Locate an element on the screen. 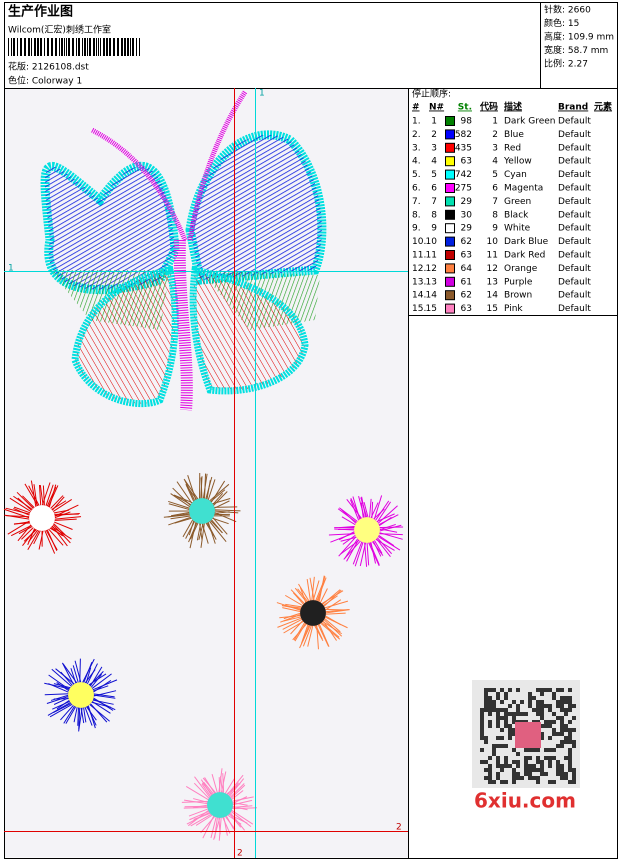 The width and height of the screenshot is (620, 865). stat: 宽度: 58.7 mm is located at coordinates (576, 50).